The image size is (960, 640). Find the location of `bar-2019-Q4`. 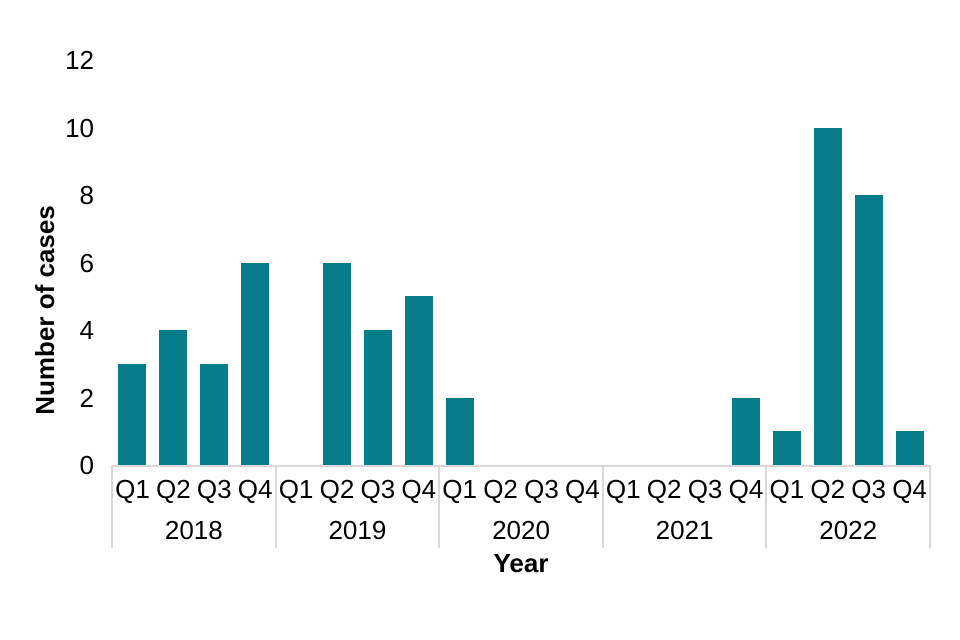

bar-2019-Q4 is located at coordinates (418, 380).